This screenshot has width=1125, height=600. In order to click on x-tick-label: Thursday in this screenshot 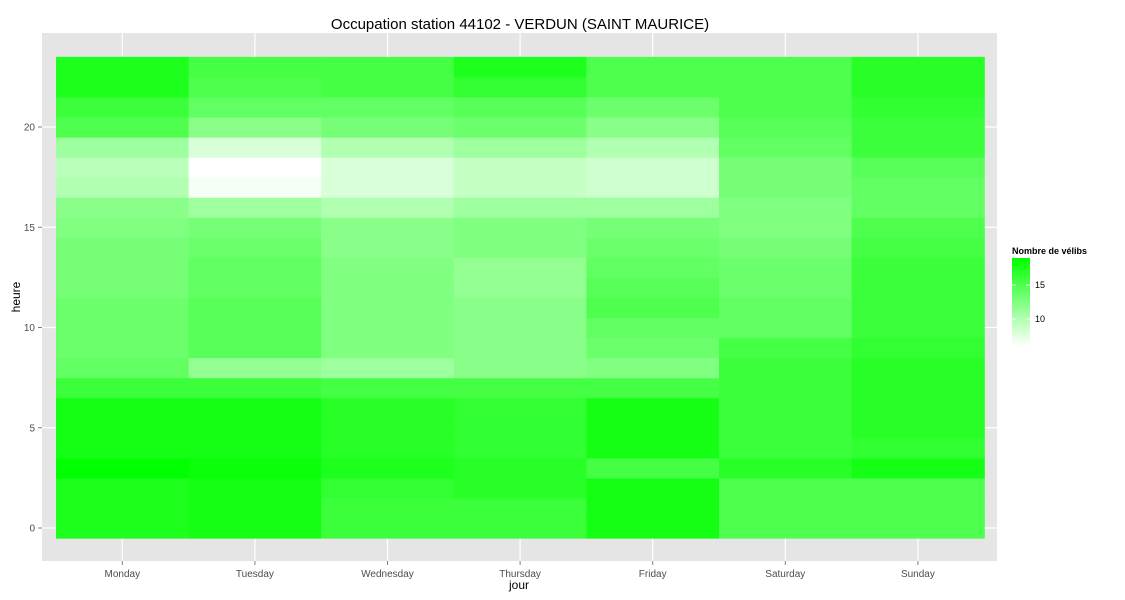, I will do `click(520, 574)`.